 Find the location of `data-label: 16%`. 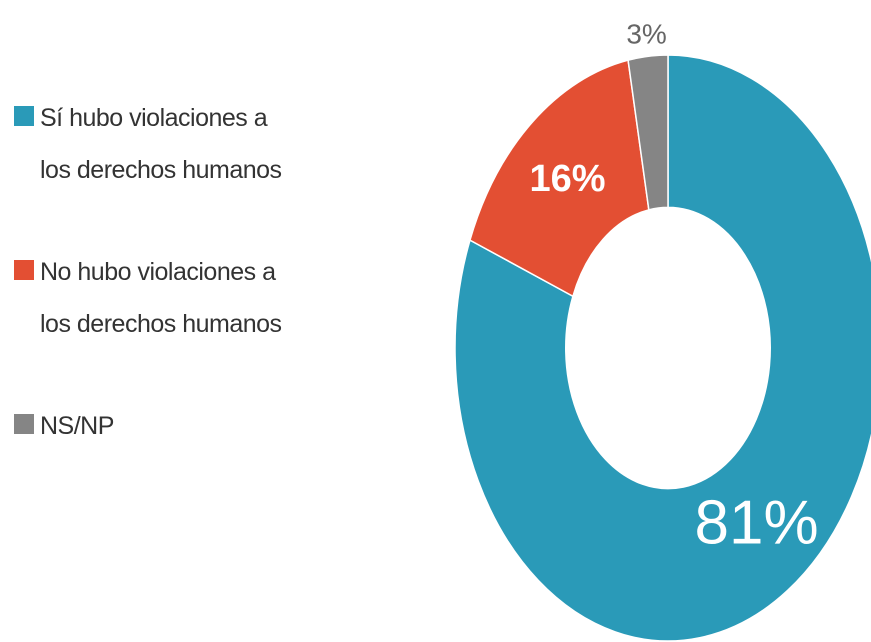

data-label: 16% is located at coordinates (567, 179).